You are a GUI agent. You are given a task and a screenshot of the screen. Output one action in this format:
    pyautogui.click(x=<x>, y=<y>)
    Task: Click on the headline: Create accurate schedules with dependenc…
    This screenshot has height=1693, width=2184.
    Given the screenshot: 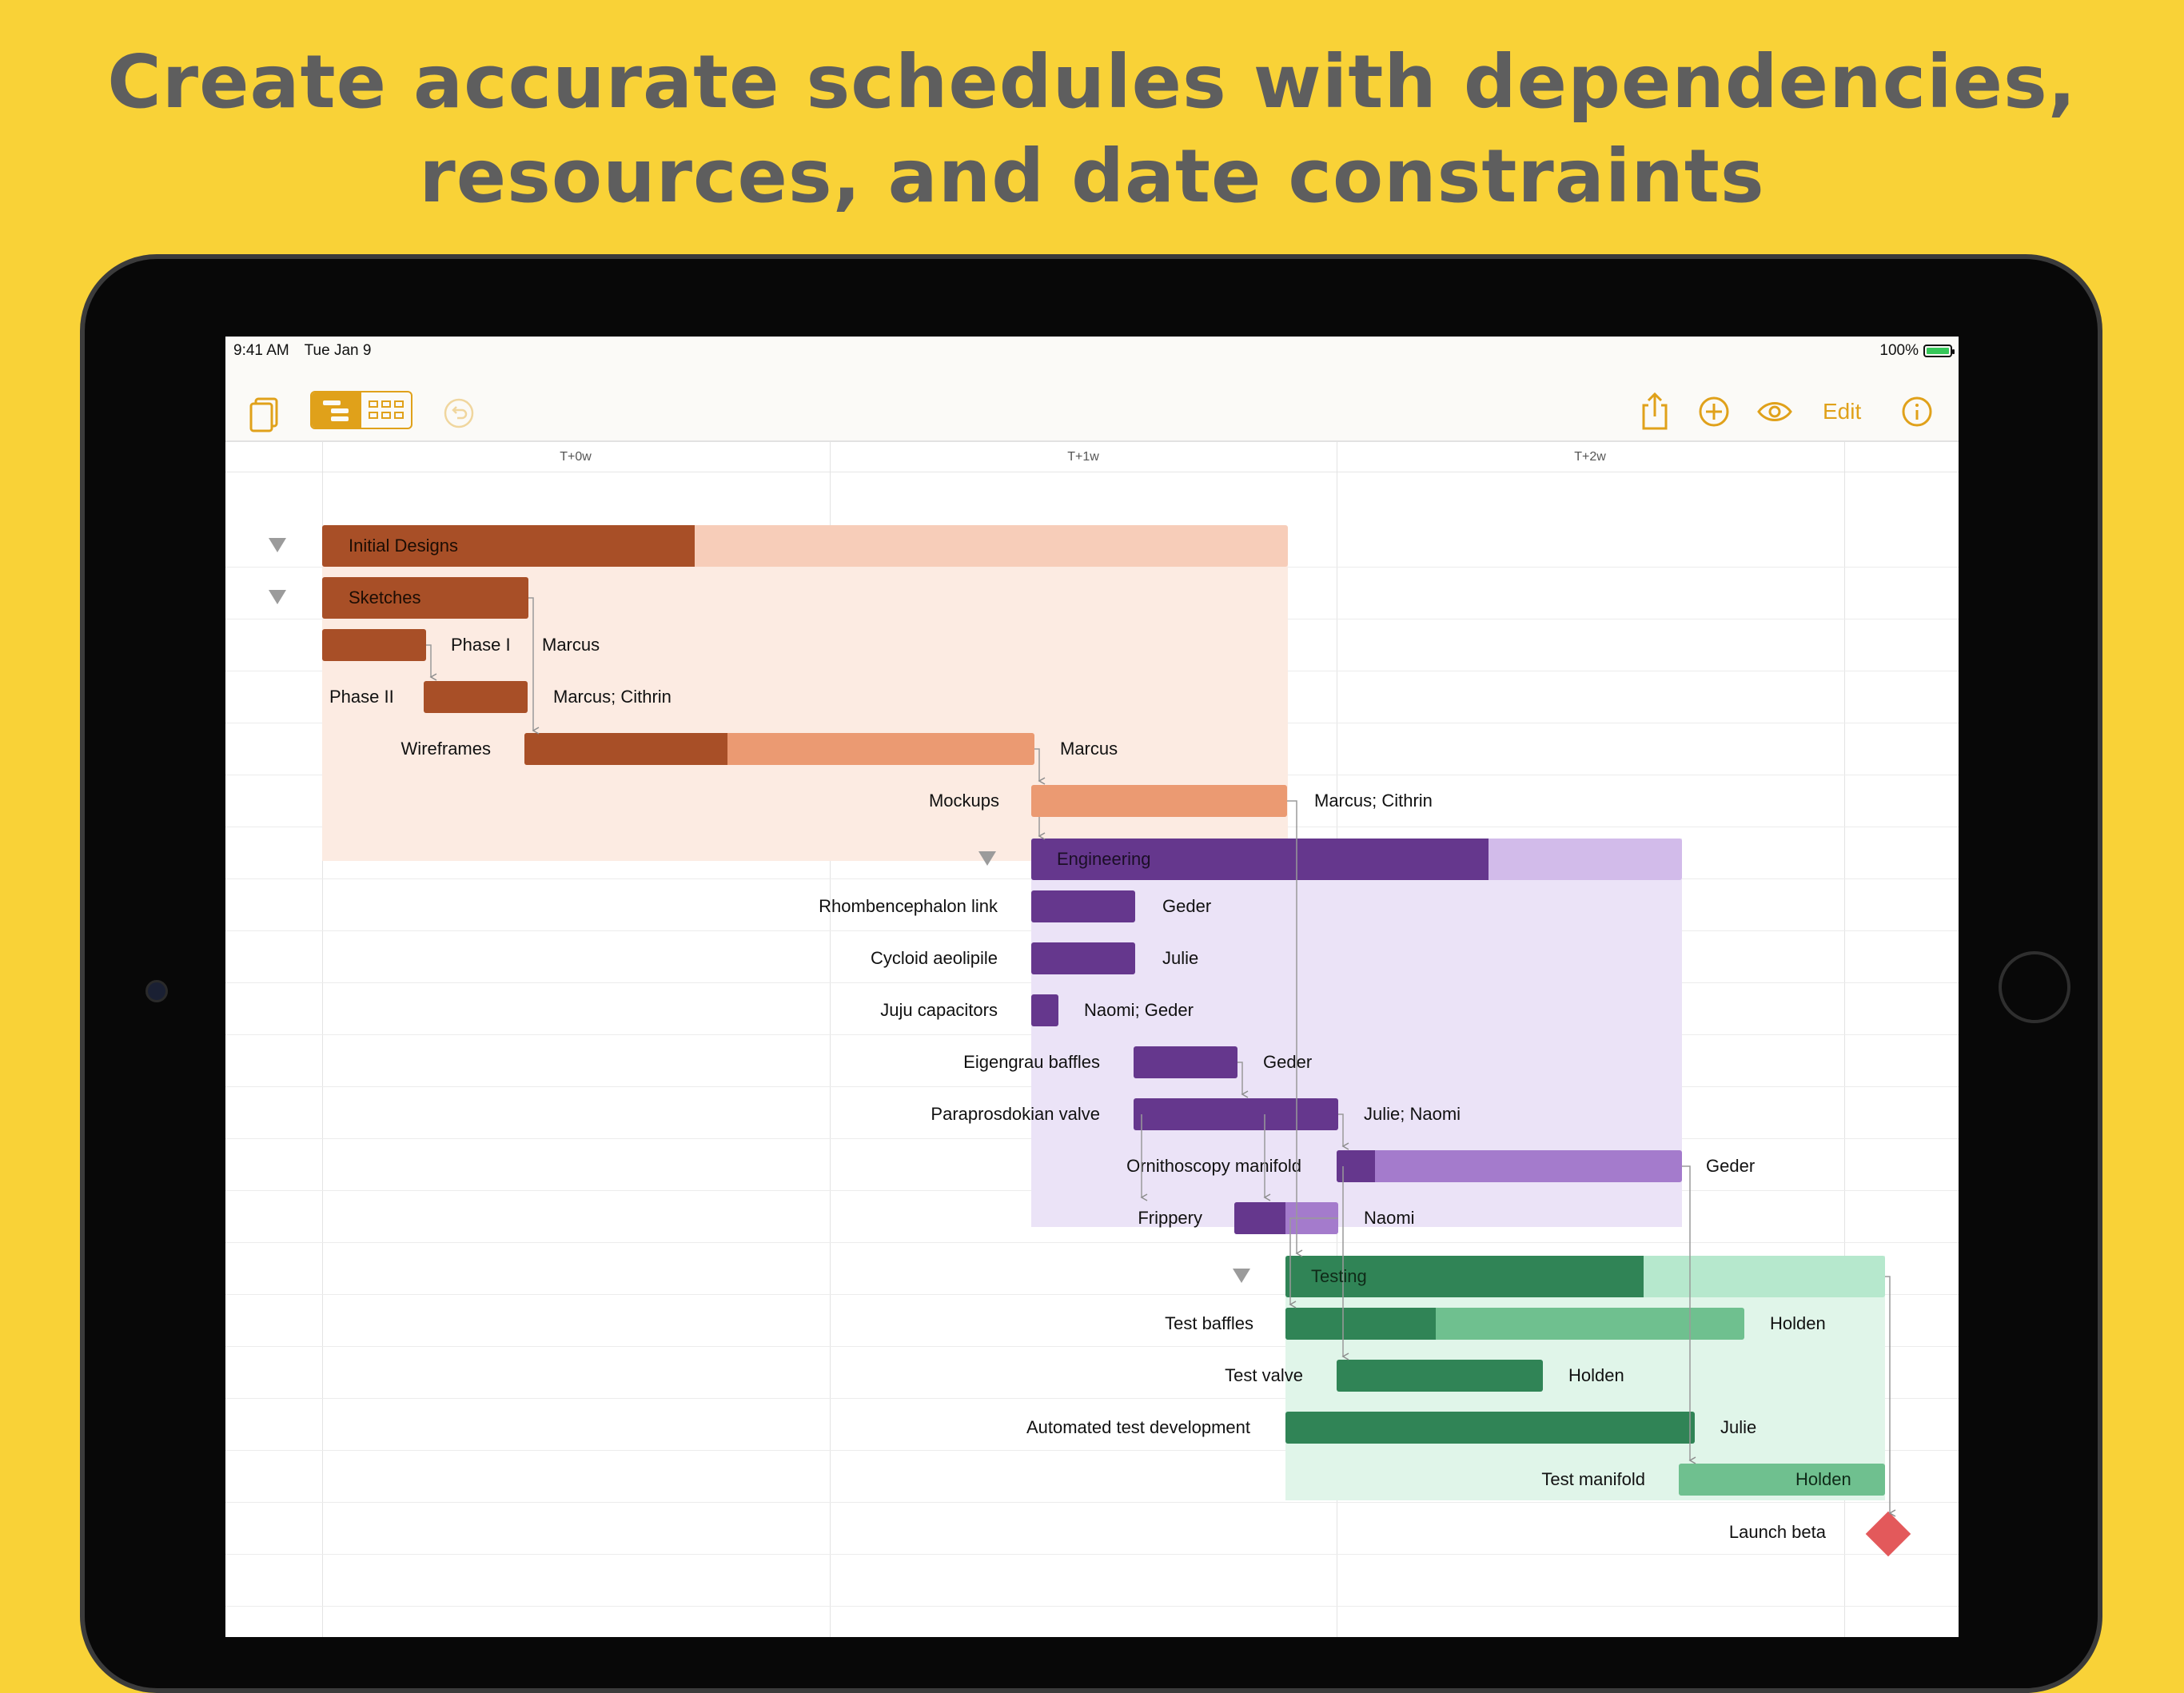 What is the action you would take?
    pyautogui.click(x=1092, y=129)
    